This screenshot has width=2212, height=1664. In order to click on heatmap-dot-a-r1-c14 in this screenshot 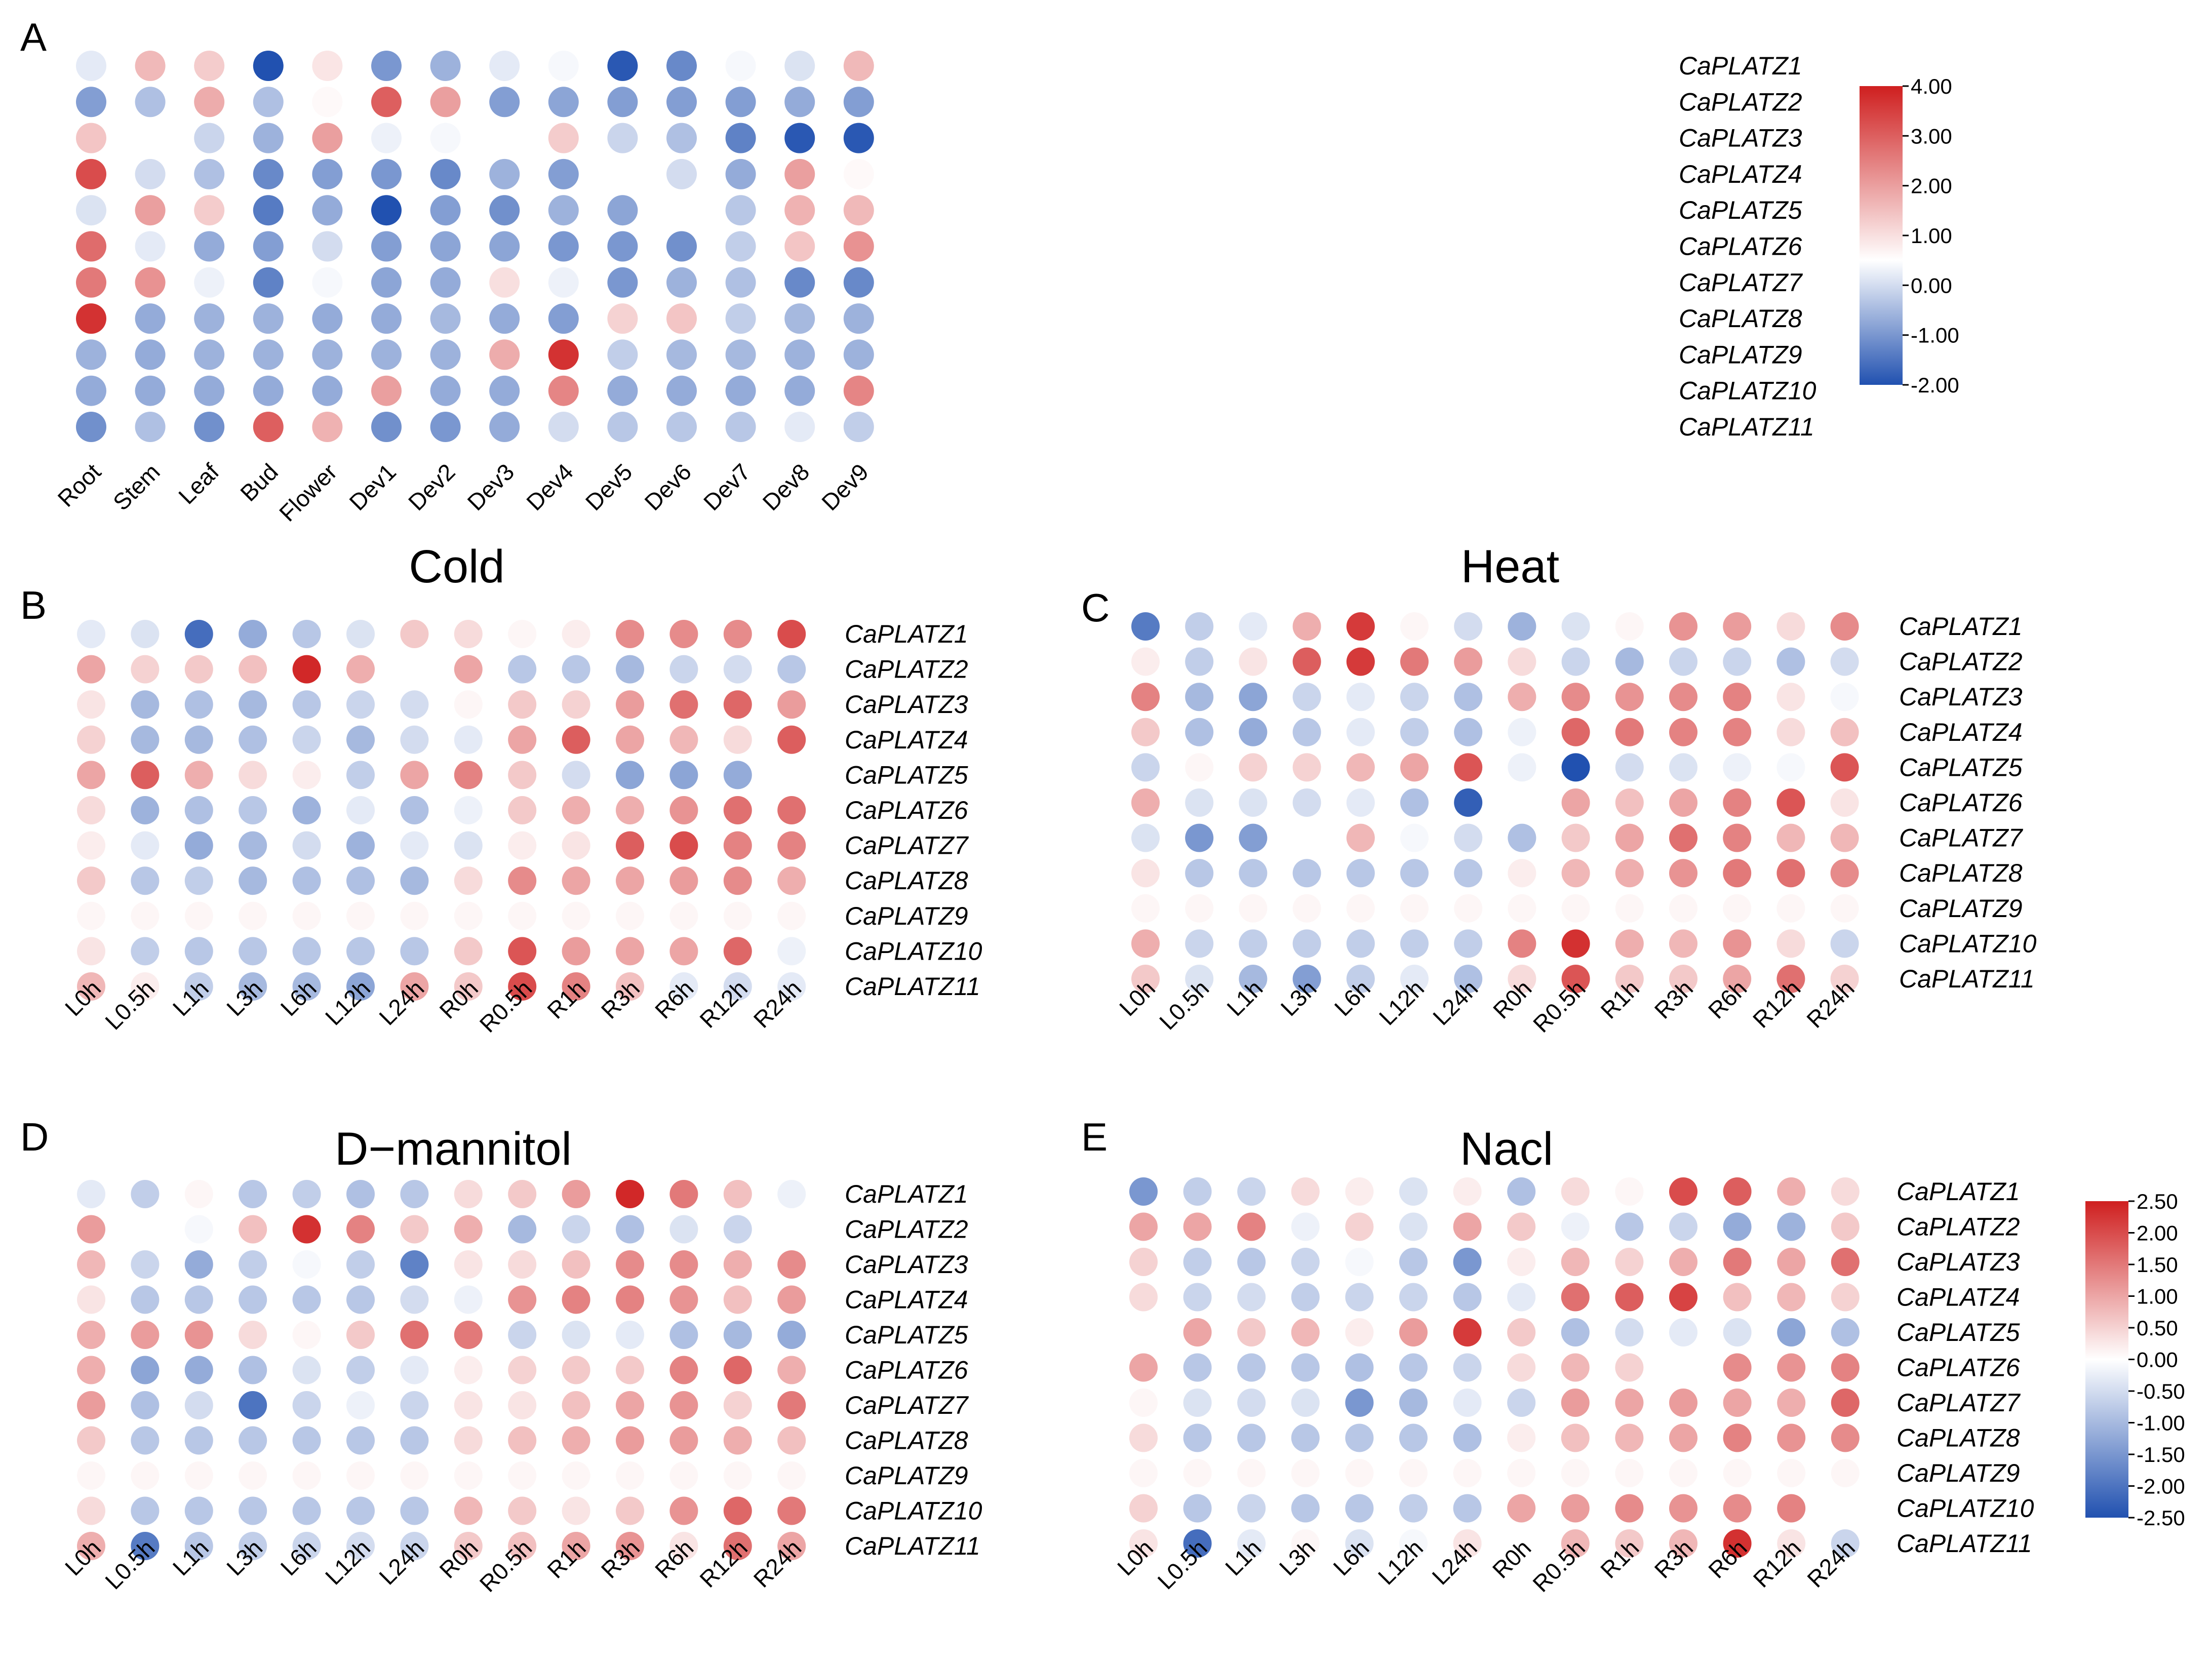, I will do `click(858, 66)`.